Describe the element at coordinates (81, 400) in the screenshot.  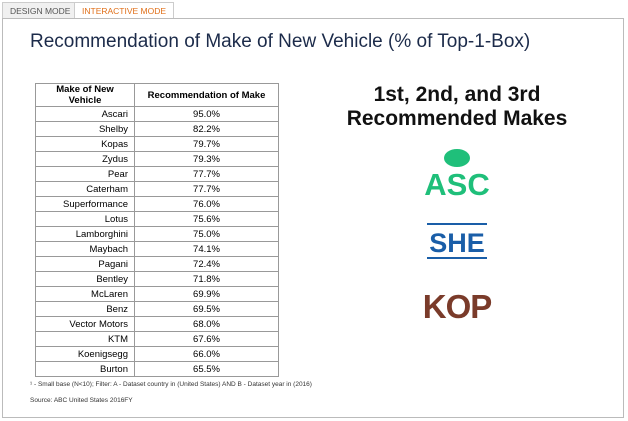
I see `source: Source: ABC United States 2016FY` at that location.